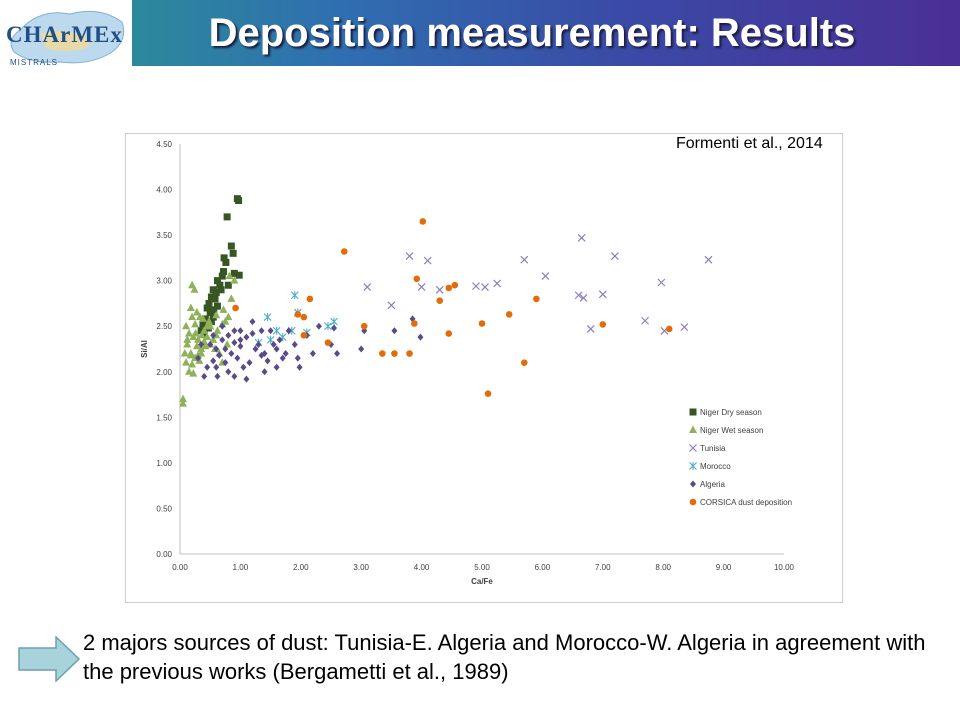 The height and width of the screenshot is (720, 960). Describe the element at coordinates (49, 659) in the screenshot. I see `block-arrow-icon` at that location.